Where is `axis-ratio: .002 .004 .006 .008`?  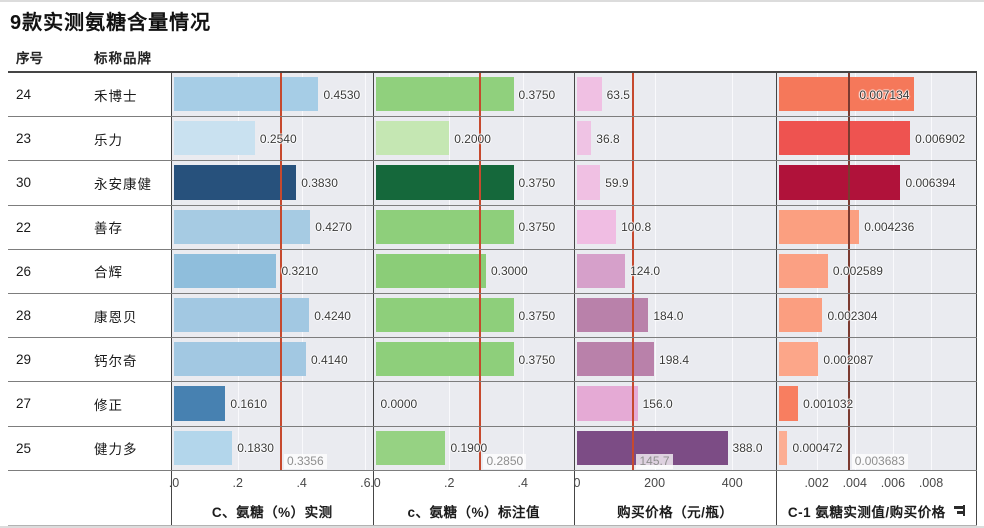
axis-ratio: .002 .004 .006 .008 is located at coordinates (876, 483).